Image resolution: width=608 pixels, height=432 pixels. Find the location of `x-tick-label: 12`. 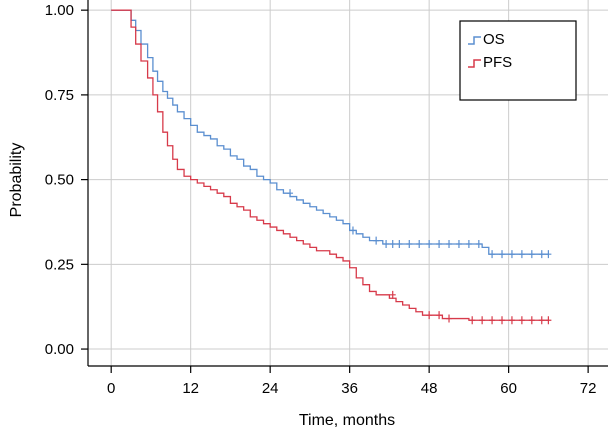

x-tick-label: 12 is located at coordinates (190, 388).